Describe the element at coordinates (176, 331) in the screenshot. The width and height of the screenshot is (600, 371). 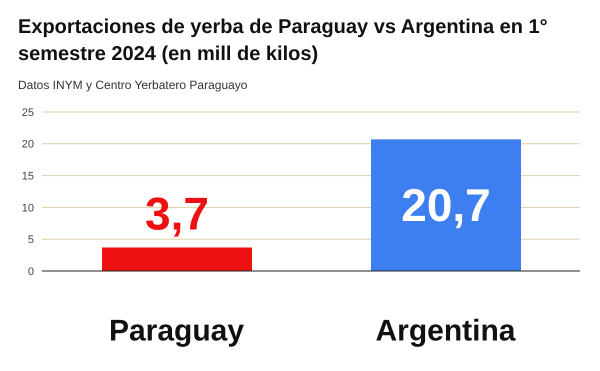
I see `x-tick-label: Paraguay` at that location.